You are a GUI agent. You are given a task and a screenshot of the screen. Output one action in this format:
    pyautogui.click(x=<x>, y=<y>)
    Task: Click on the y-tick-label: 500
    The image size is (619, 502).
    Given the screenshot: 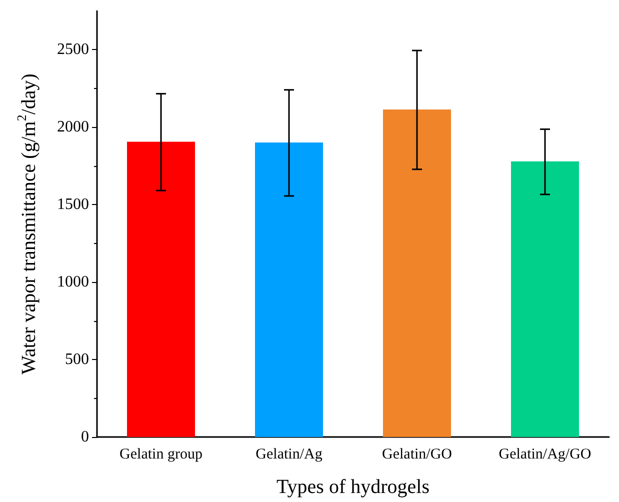 What is the action you would take?
    pyautogui.click(x=77, y=359)
    